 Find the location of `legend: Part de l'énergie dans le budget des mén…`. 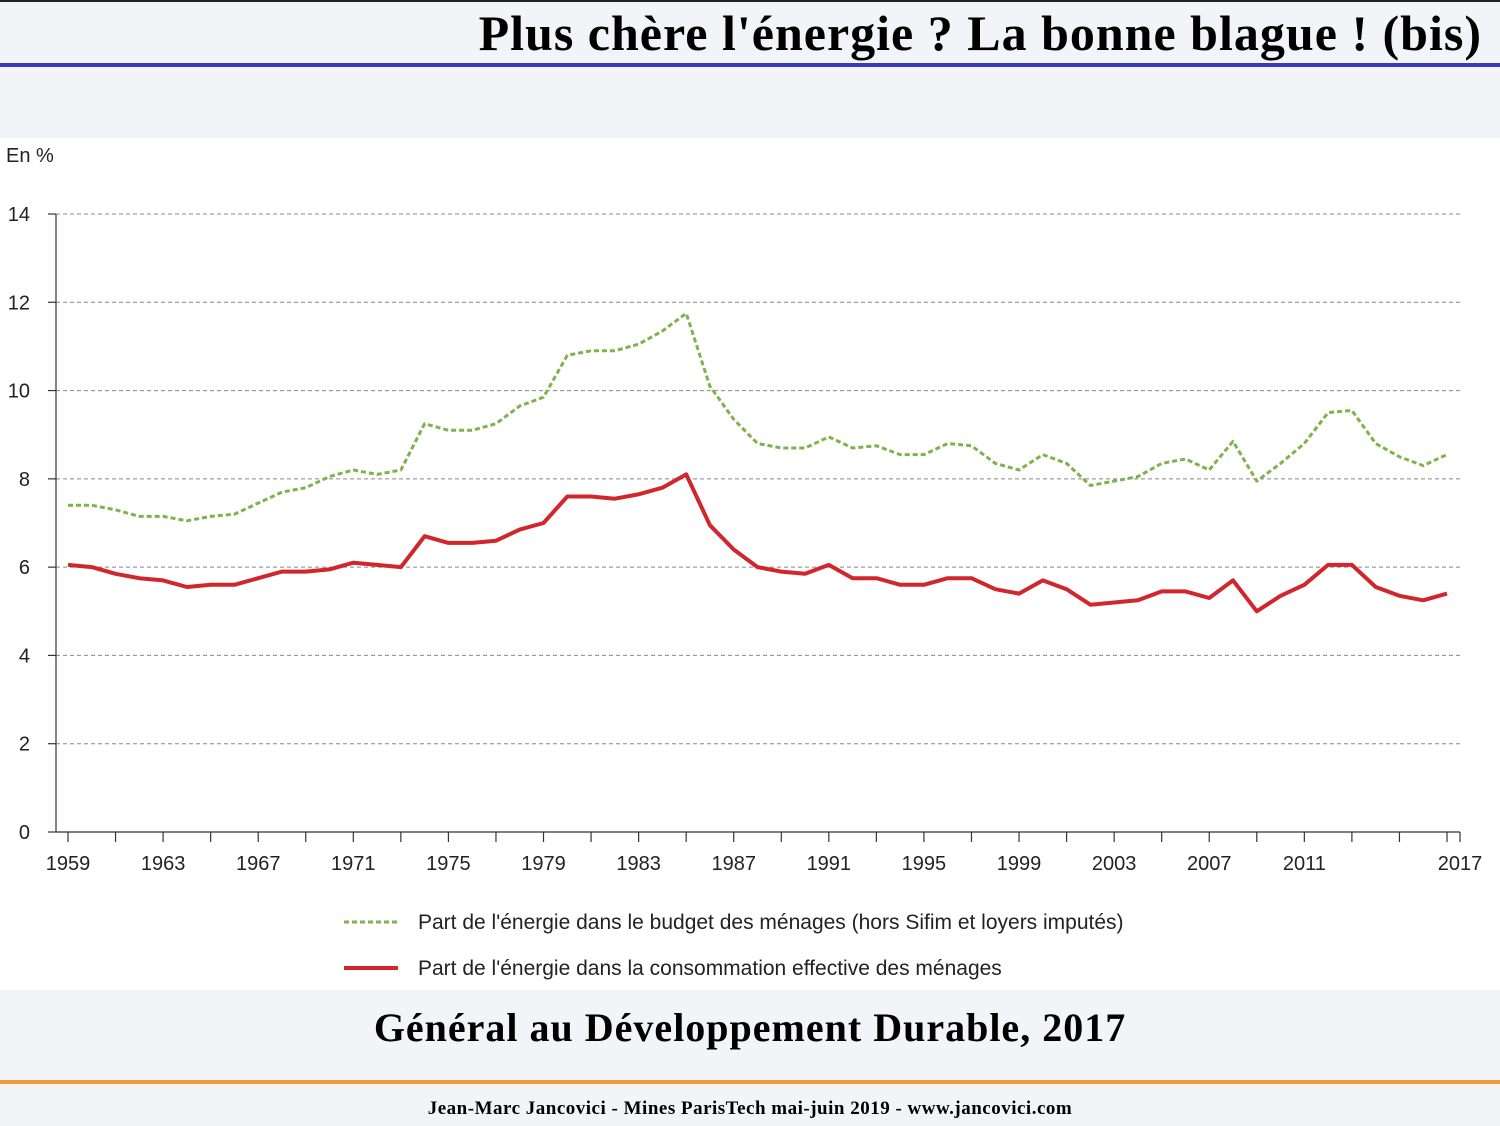

legend: Part de l'énergie dans le budget des mén… is located at coordinates (734, 945).